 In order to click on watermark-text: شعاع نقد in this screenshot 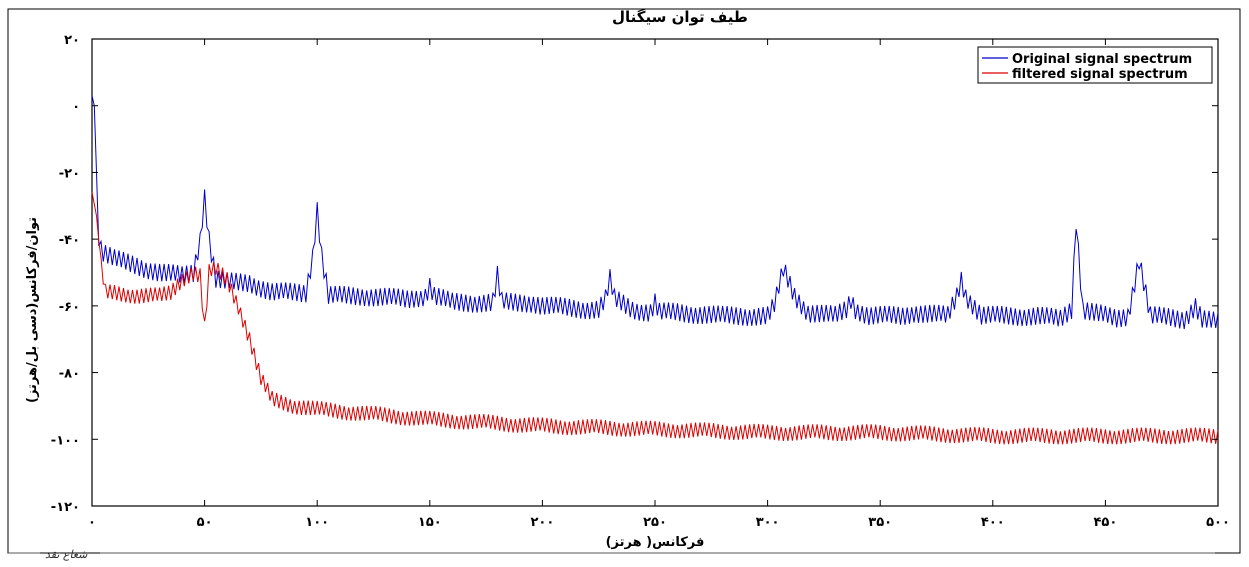, I will do `click(66, 554)`.